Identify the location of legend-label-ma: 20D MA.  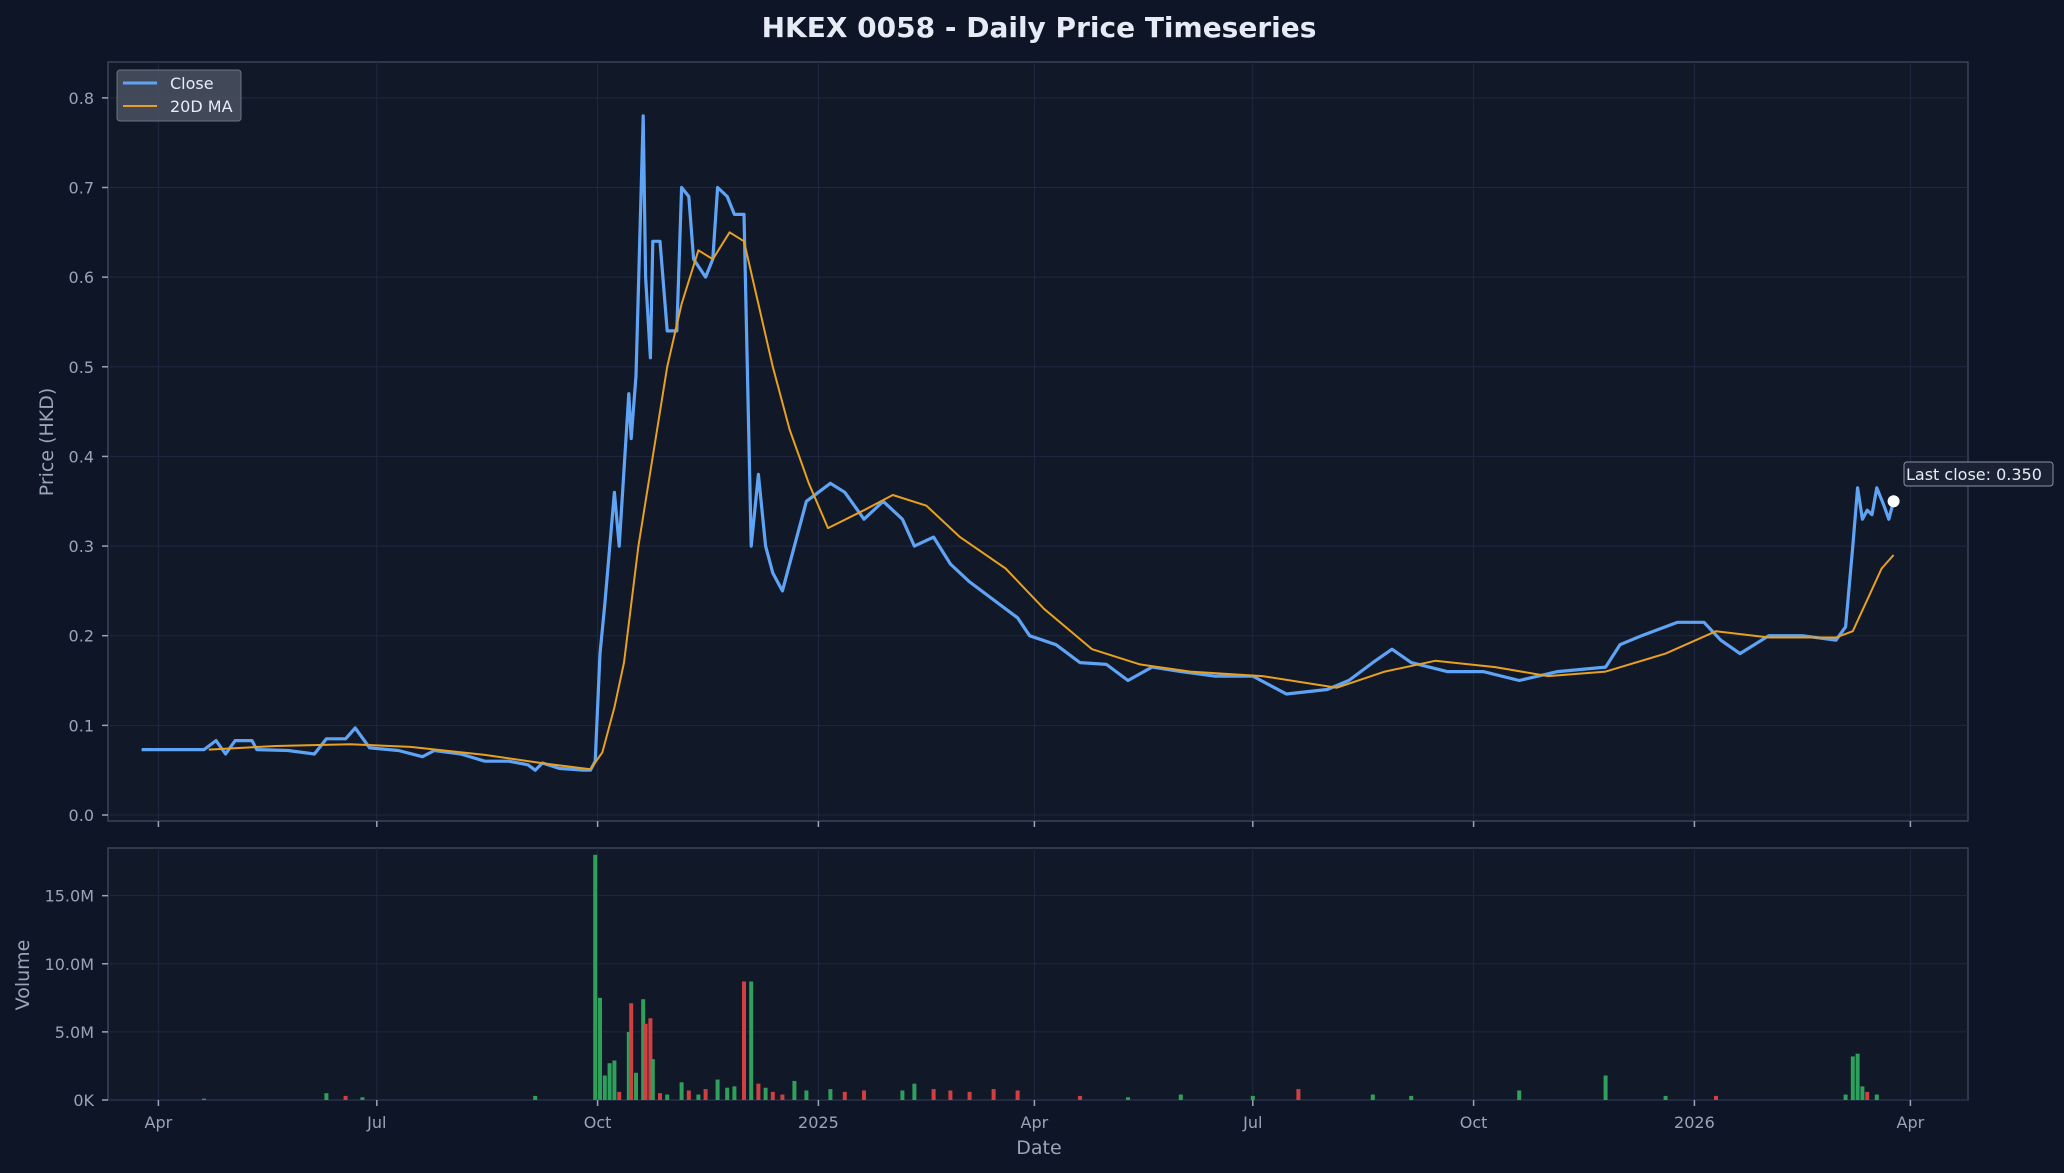
(201, 106).